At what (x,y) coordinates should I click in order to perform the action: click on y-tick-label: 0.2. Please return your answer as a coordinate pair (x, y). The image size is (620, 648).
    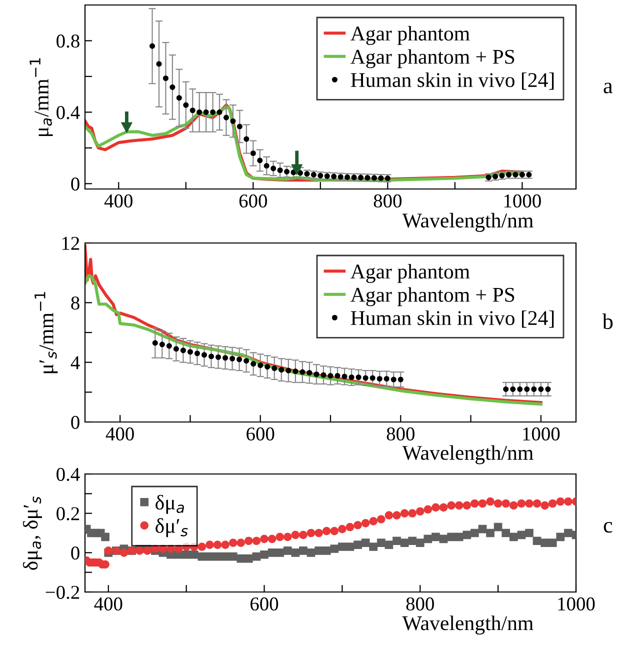
    Looking at the image, I should click on (68, 513).